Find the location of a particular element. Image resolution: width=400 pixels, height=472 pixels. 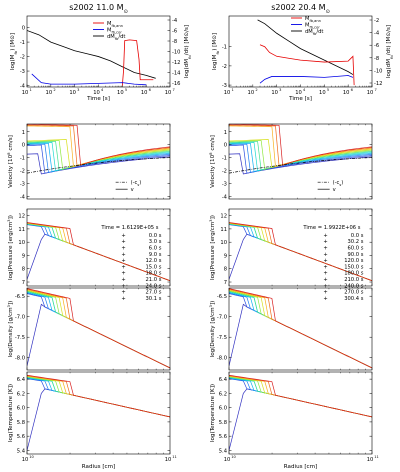

chart-title: s2002 11.0 M⊙ is located at coordinates (98, 9).